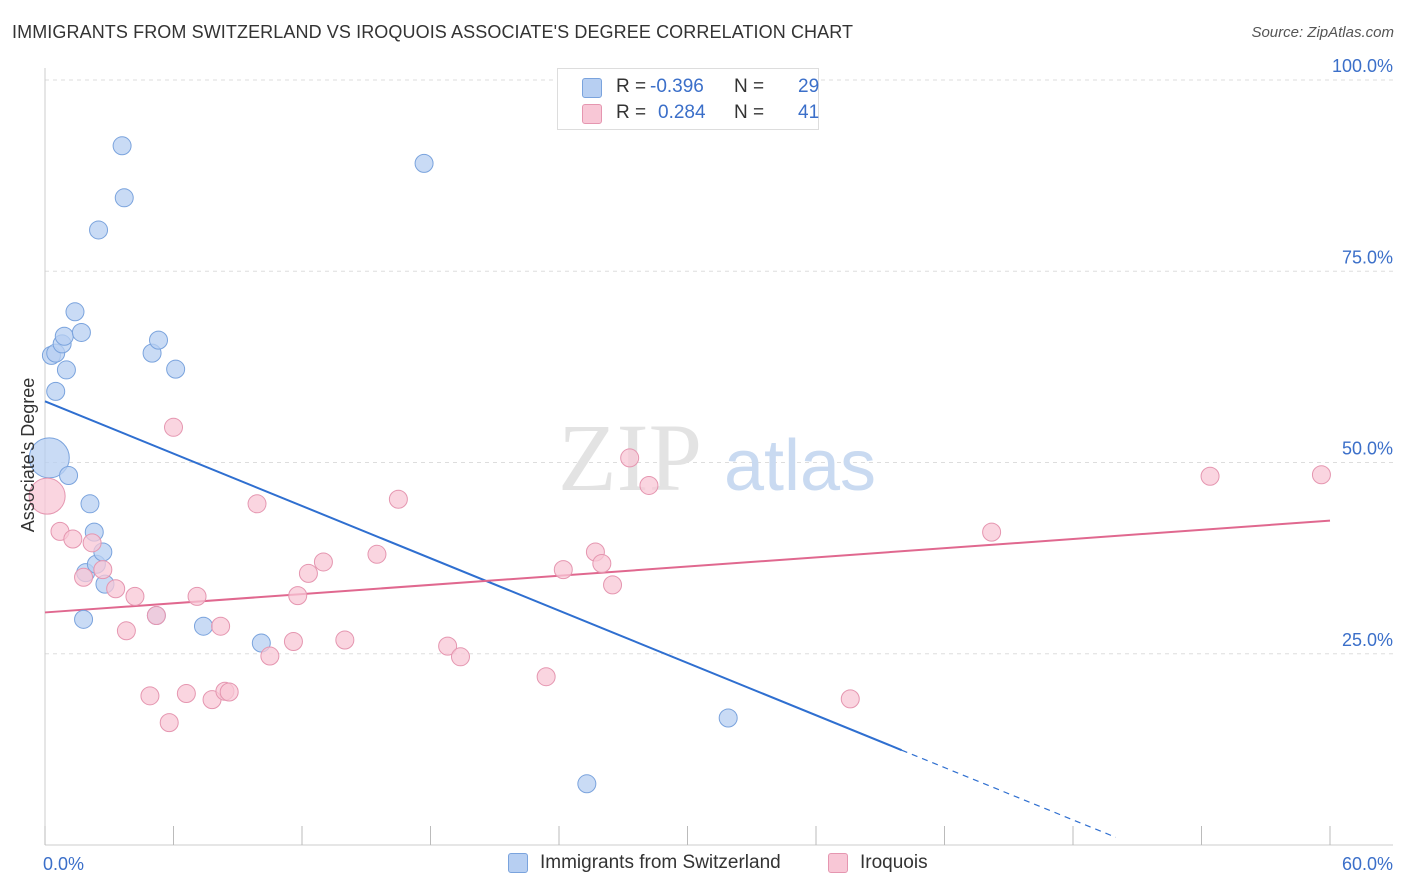 This screenshot has width=1406, height=892. I want to click on legend-r-value: -0.396, so click(677, 86).